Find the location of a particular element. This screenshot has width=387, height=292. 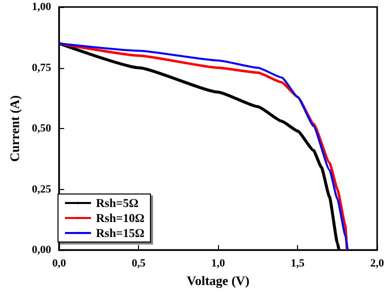

y-tick-label: 0,00 is located at coordinates (42, 250).